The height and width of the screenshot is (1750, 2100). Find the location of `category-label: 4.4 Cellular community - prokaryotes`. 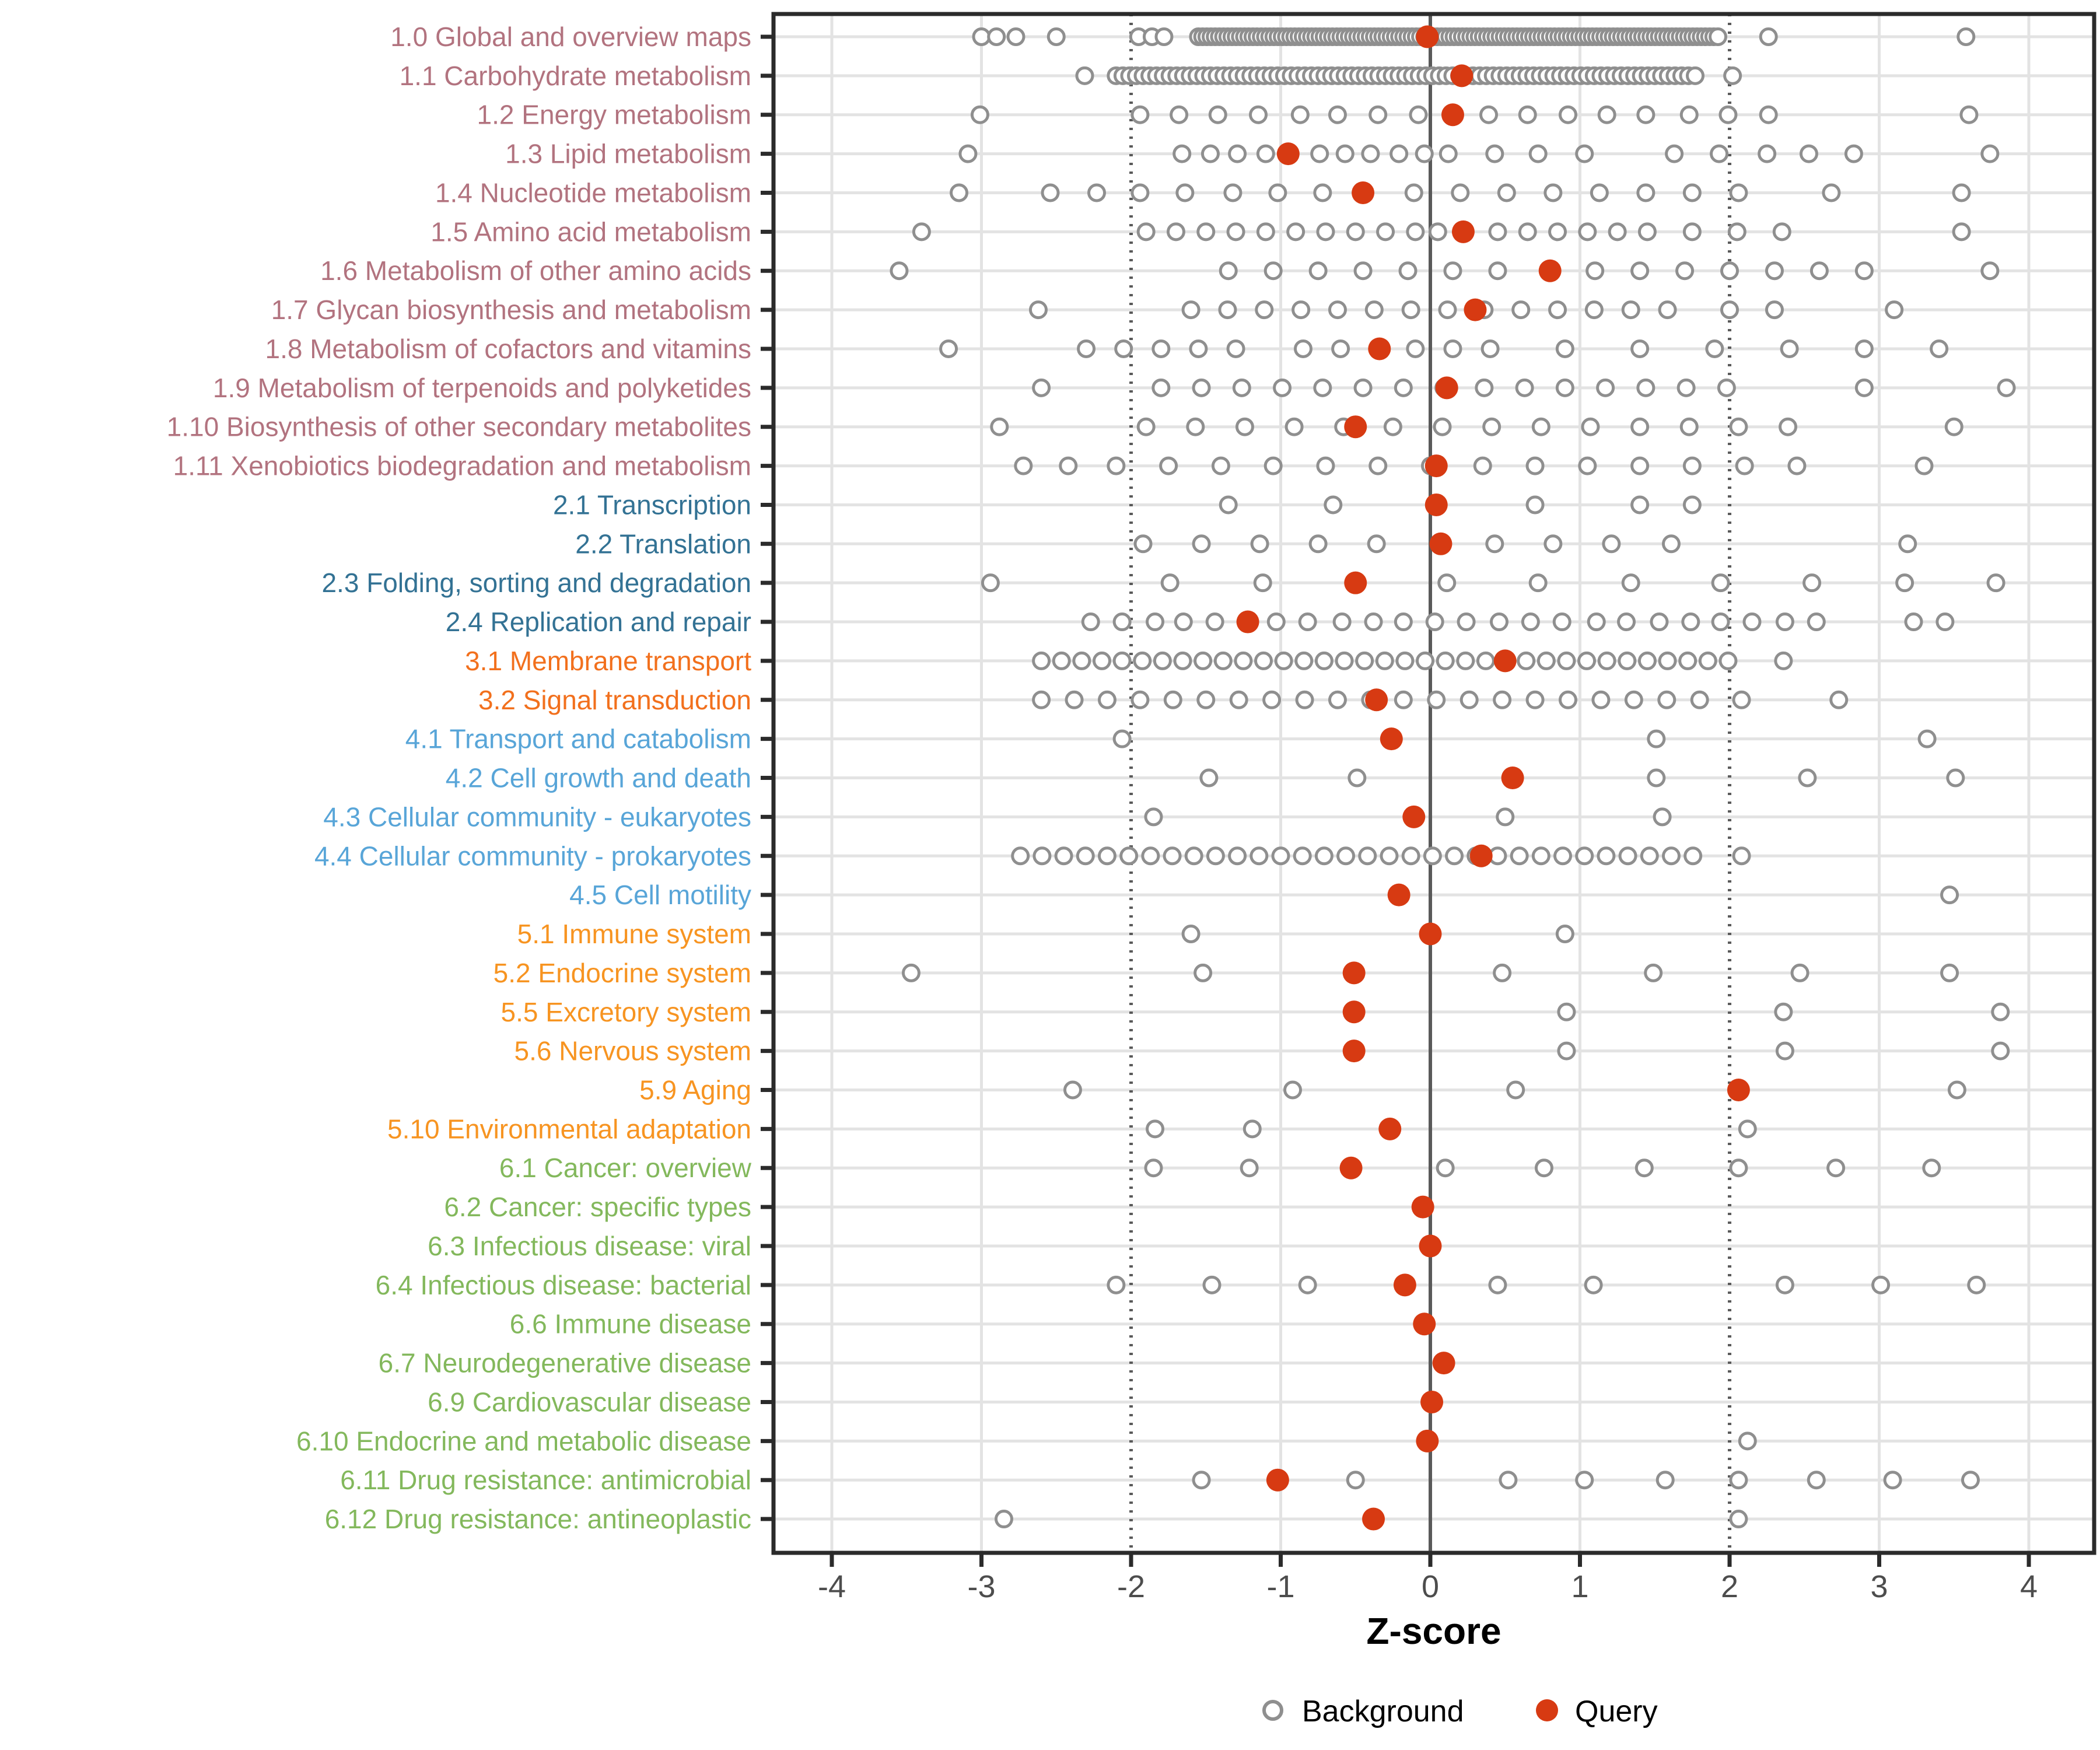

category-label: 4.4 Cellular community - prokaryotes is located at coordinates (532, 856).